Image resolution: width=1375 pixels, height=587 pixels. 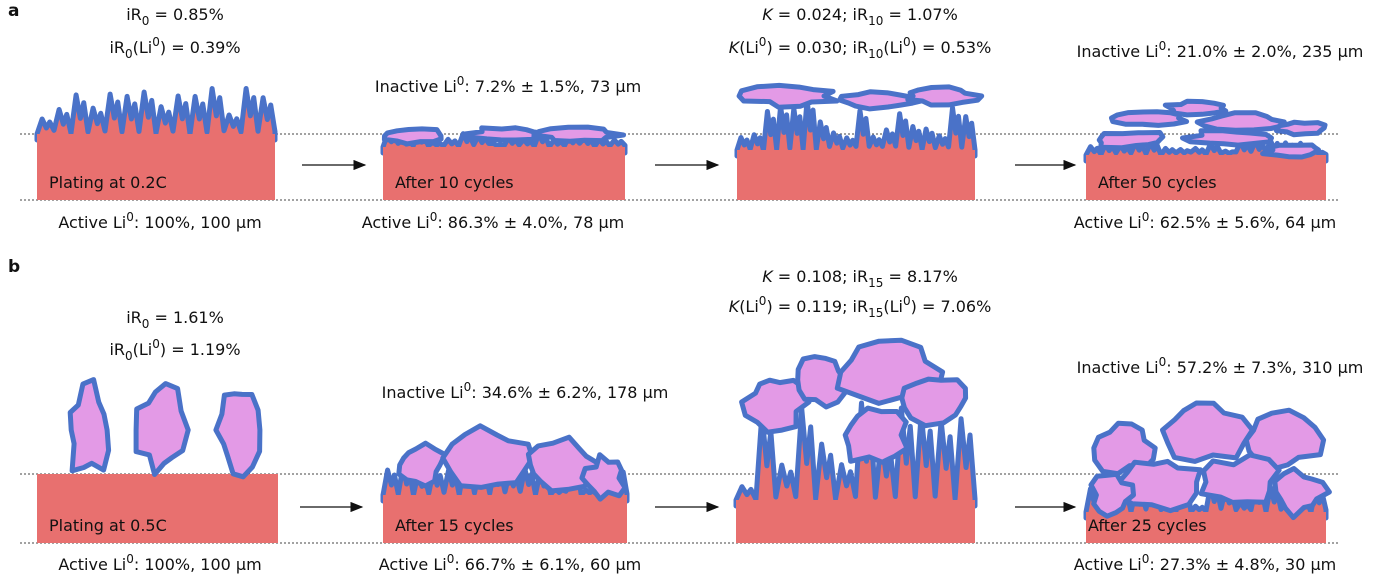 What do you see at coordinates (200, 349) in the screenshot?
I see `text-segment: ) = 1.19%` at bounding box center [200, 349].